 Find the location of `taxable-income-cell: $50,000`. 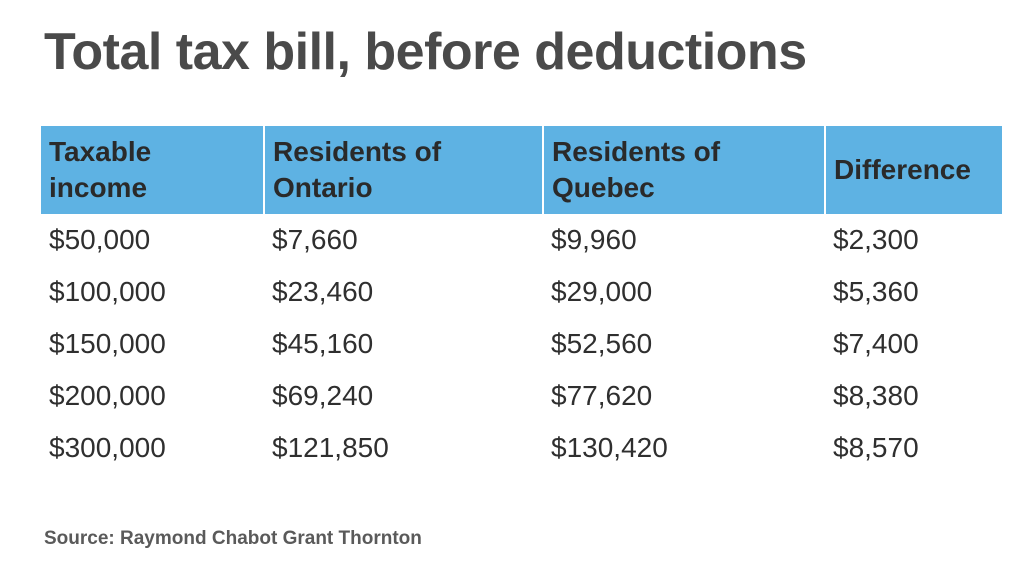

taxable-income-cell: $50,000 is located at coordinates (100, 239).